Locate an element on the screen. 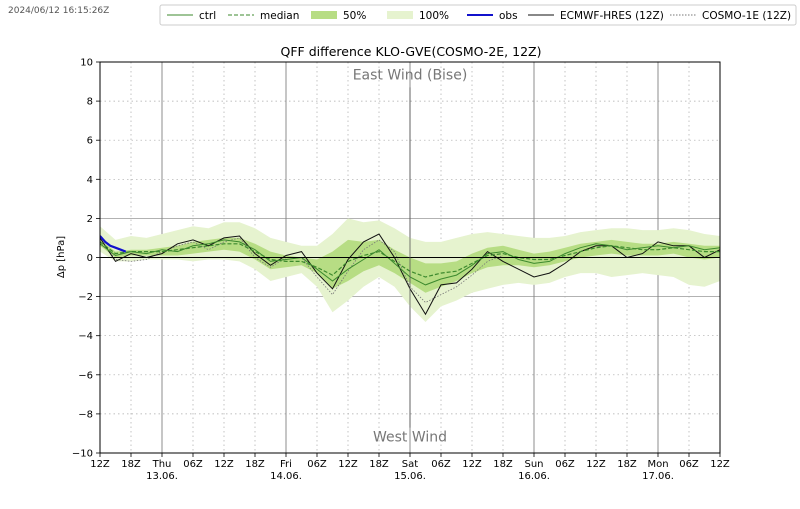  chart-title: QFF difference KLO-GVE(COSMO-2E, 12Z) is located at coordinates (411, 51).